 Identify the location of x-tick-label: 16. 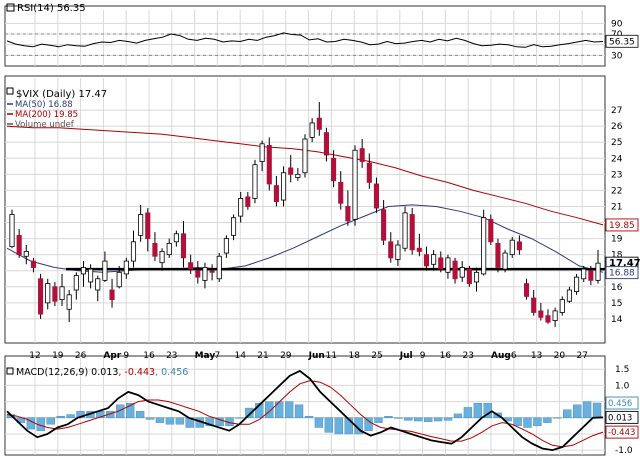
(149, 356).